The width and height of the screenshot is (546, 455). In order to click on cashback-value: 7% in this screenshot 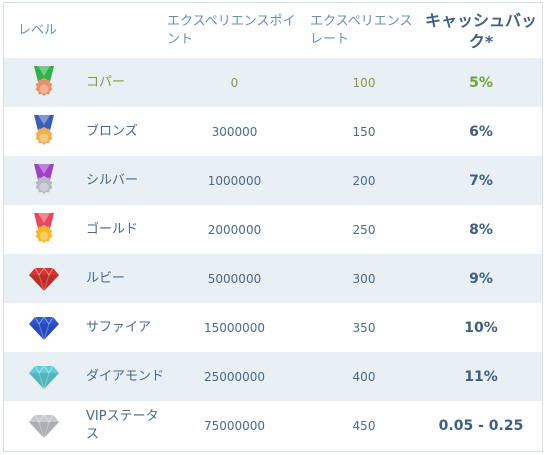, I will do `click(481, 180)`.